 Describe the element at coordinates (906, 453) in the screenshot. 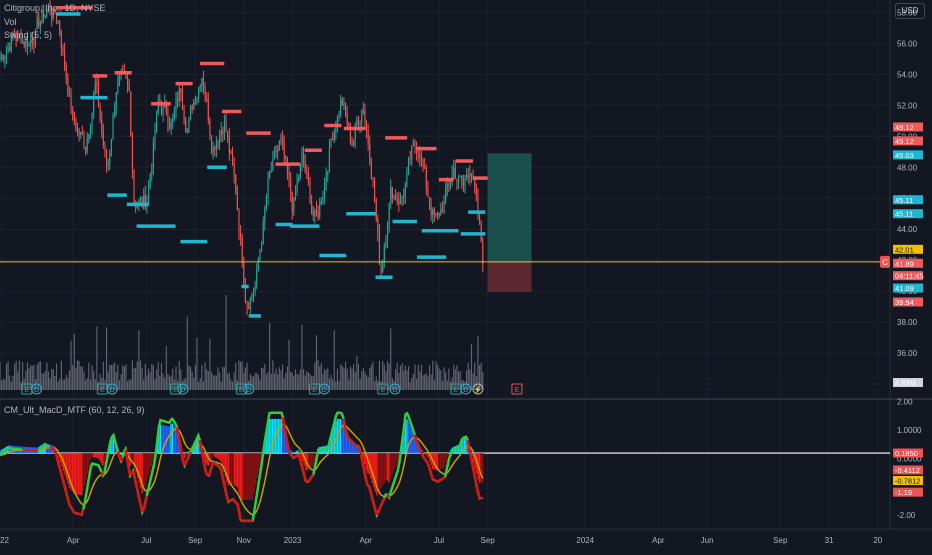

I see `axis-price-tag-text: 0.1850` at that location.